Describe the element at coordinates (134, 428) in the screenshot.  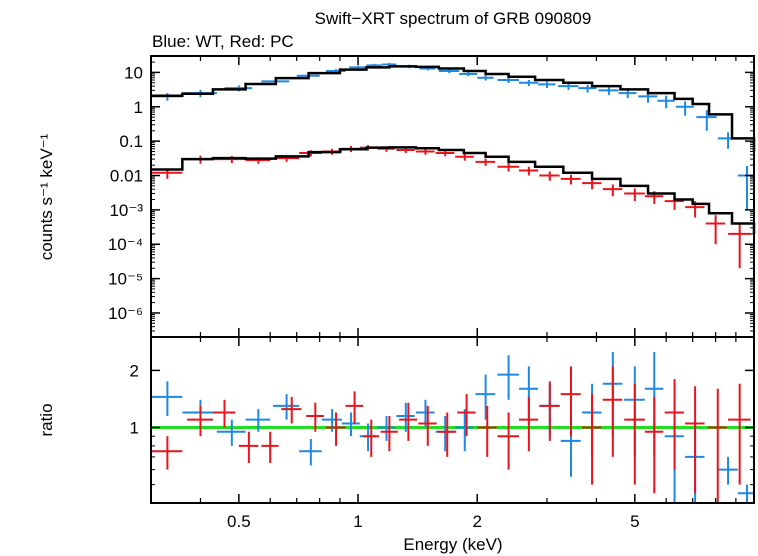
I see `bottom-y-tick-label: 1` at that location.